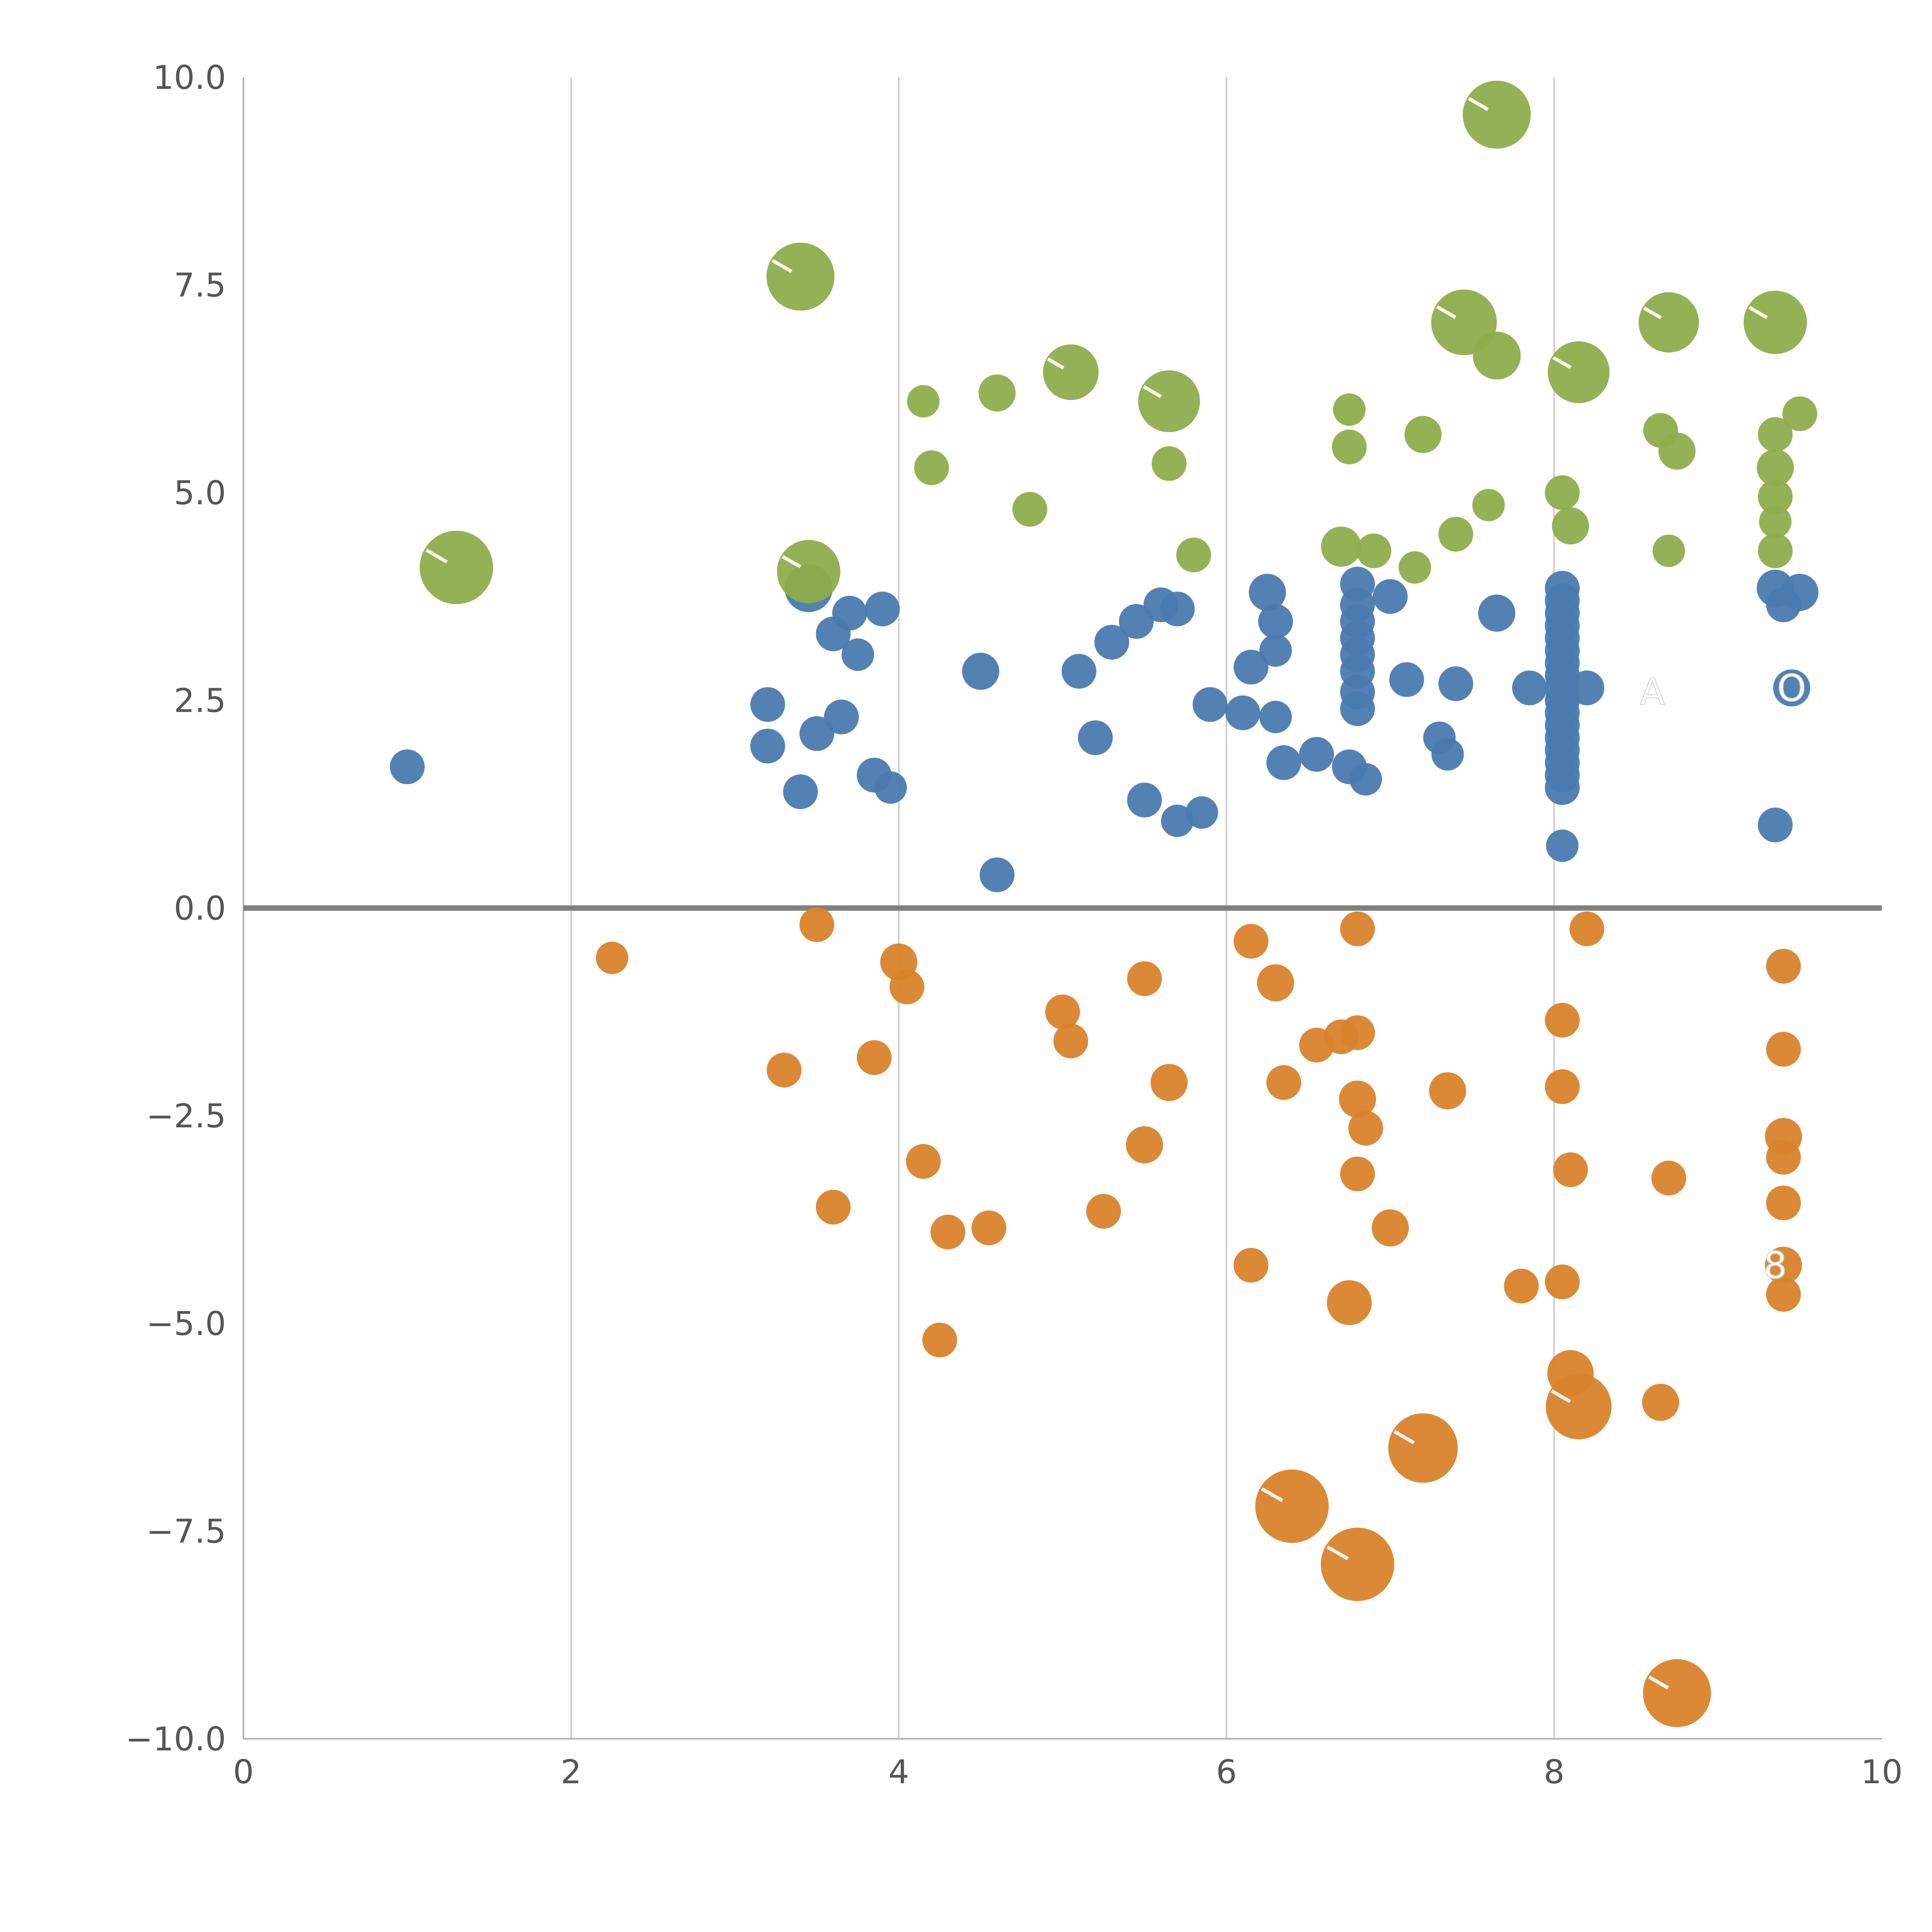  Describe the element at coordinates (1653, 692) in the screenshot. I see `annotation-label: A` at that location.